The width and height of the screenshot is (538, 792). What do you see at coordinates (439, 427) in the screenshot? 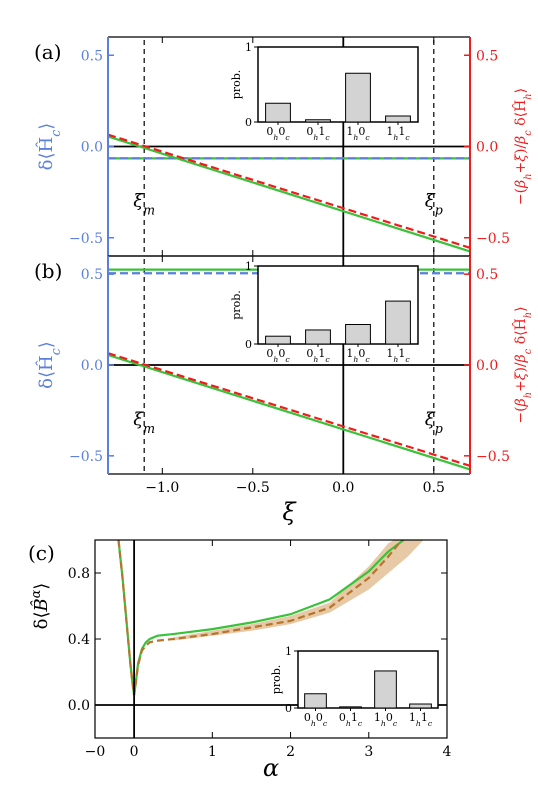
I see `panel-b-marker-label-part: p` at bounding box center [439, 427].